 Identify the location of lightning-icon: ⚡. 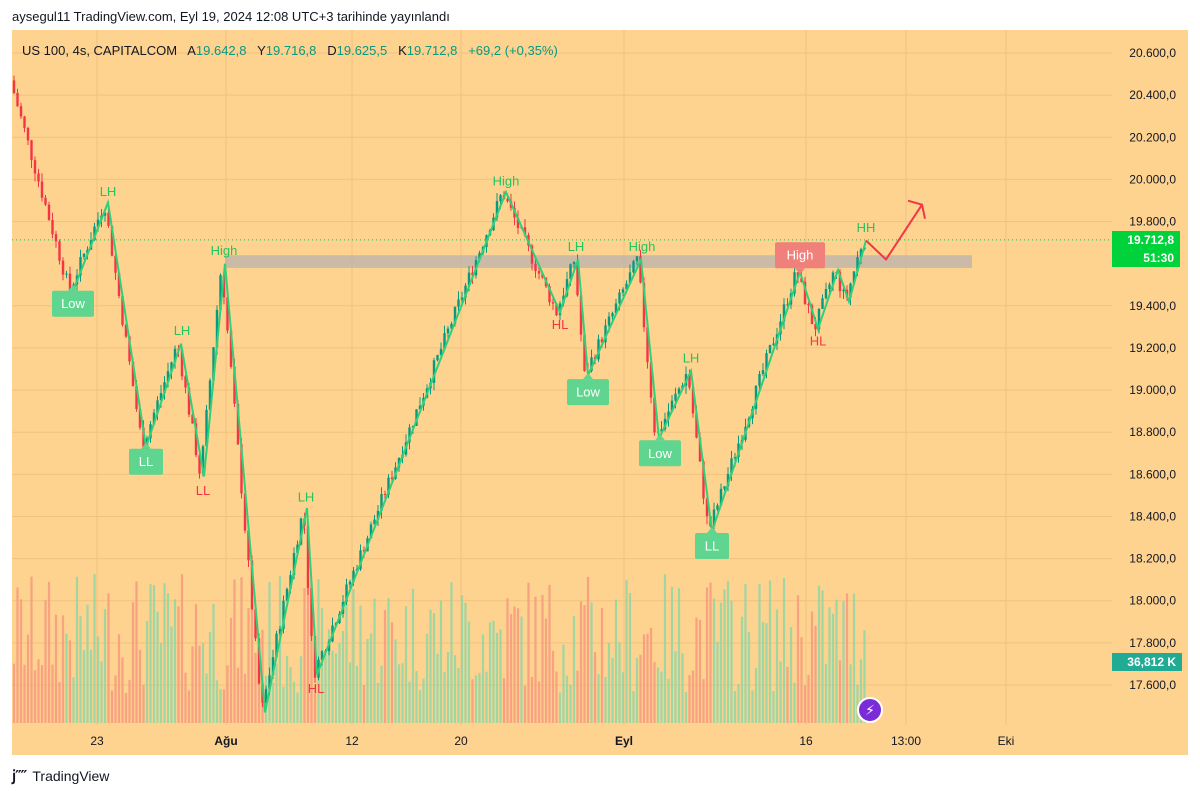
(870, 710).